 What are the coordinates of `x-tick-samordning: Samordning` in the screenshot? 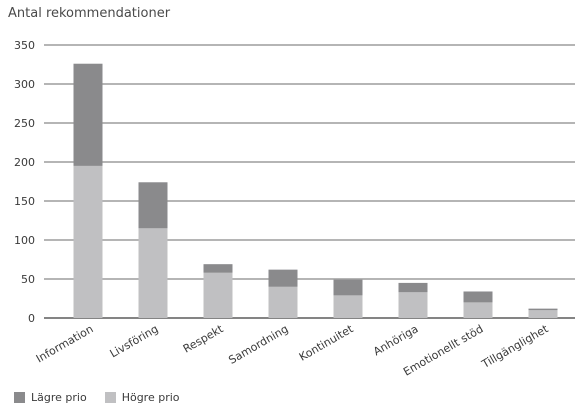 It's located at (258, 344).